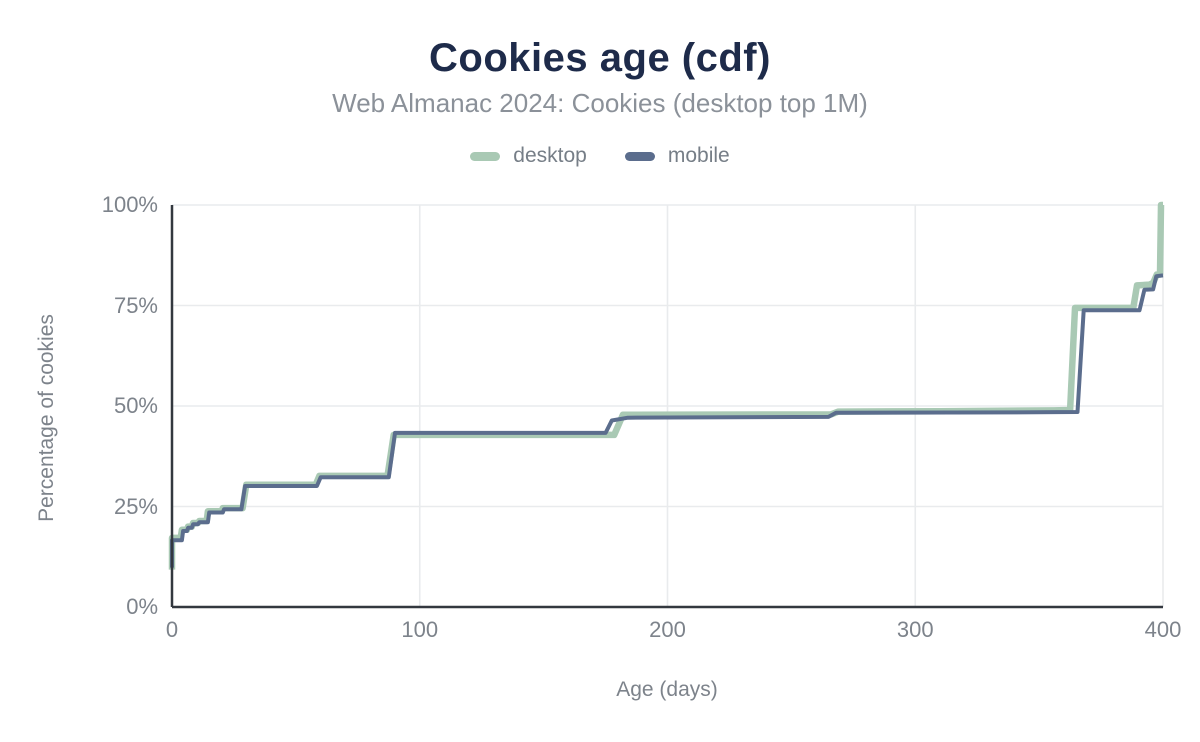 Image resolution: width=1200 pixels, height=742 pixels. What do you see at coordinates (639, 156) in the screenshot?
I see `legend-swatch-mobile` at bounding box center [639, 156].